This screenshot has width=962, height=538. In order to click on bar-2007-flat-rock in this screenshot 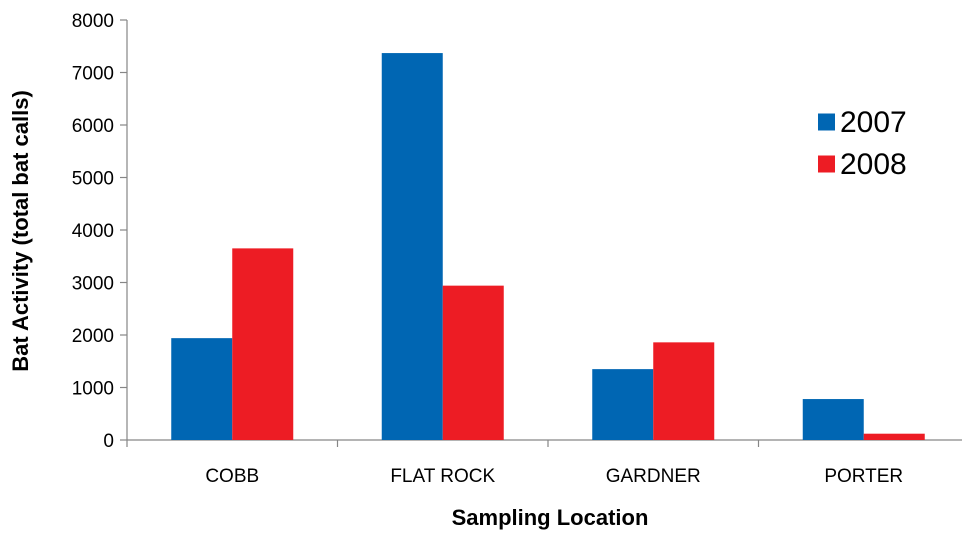, I will do `click(412, 246)`.